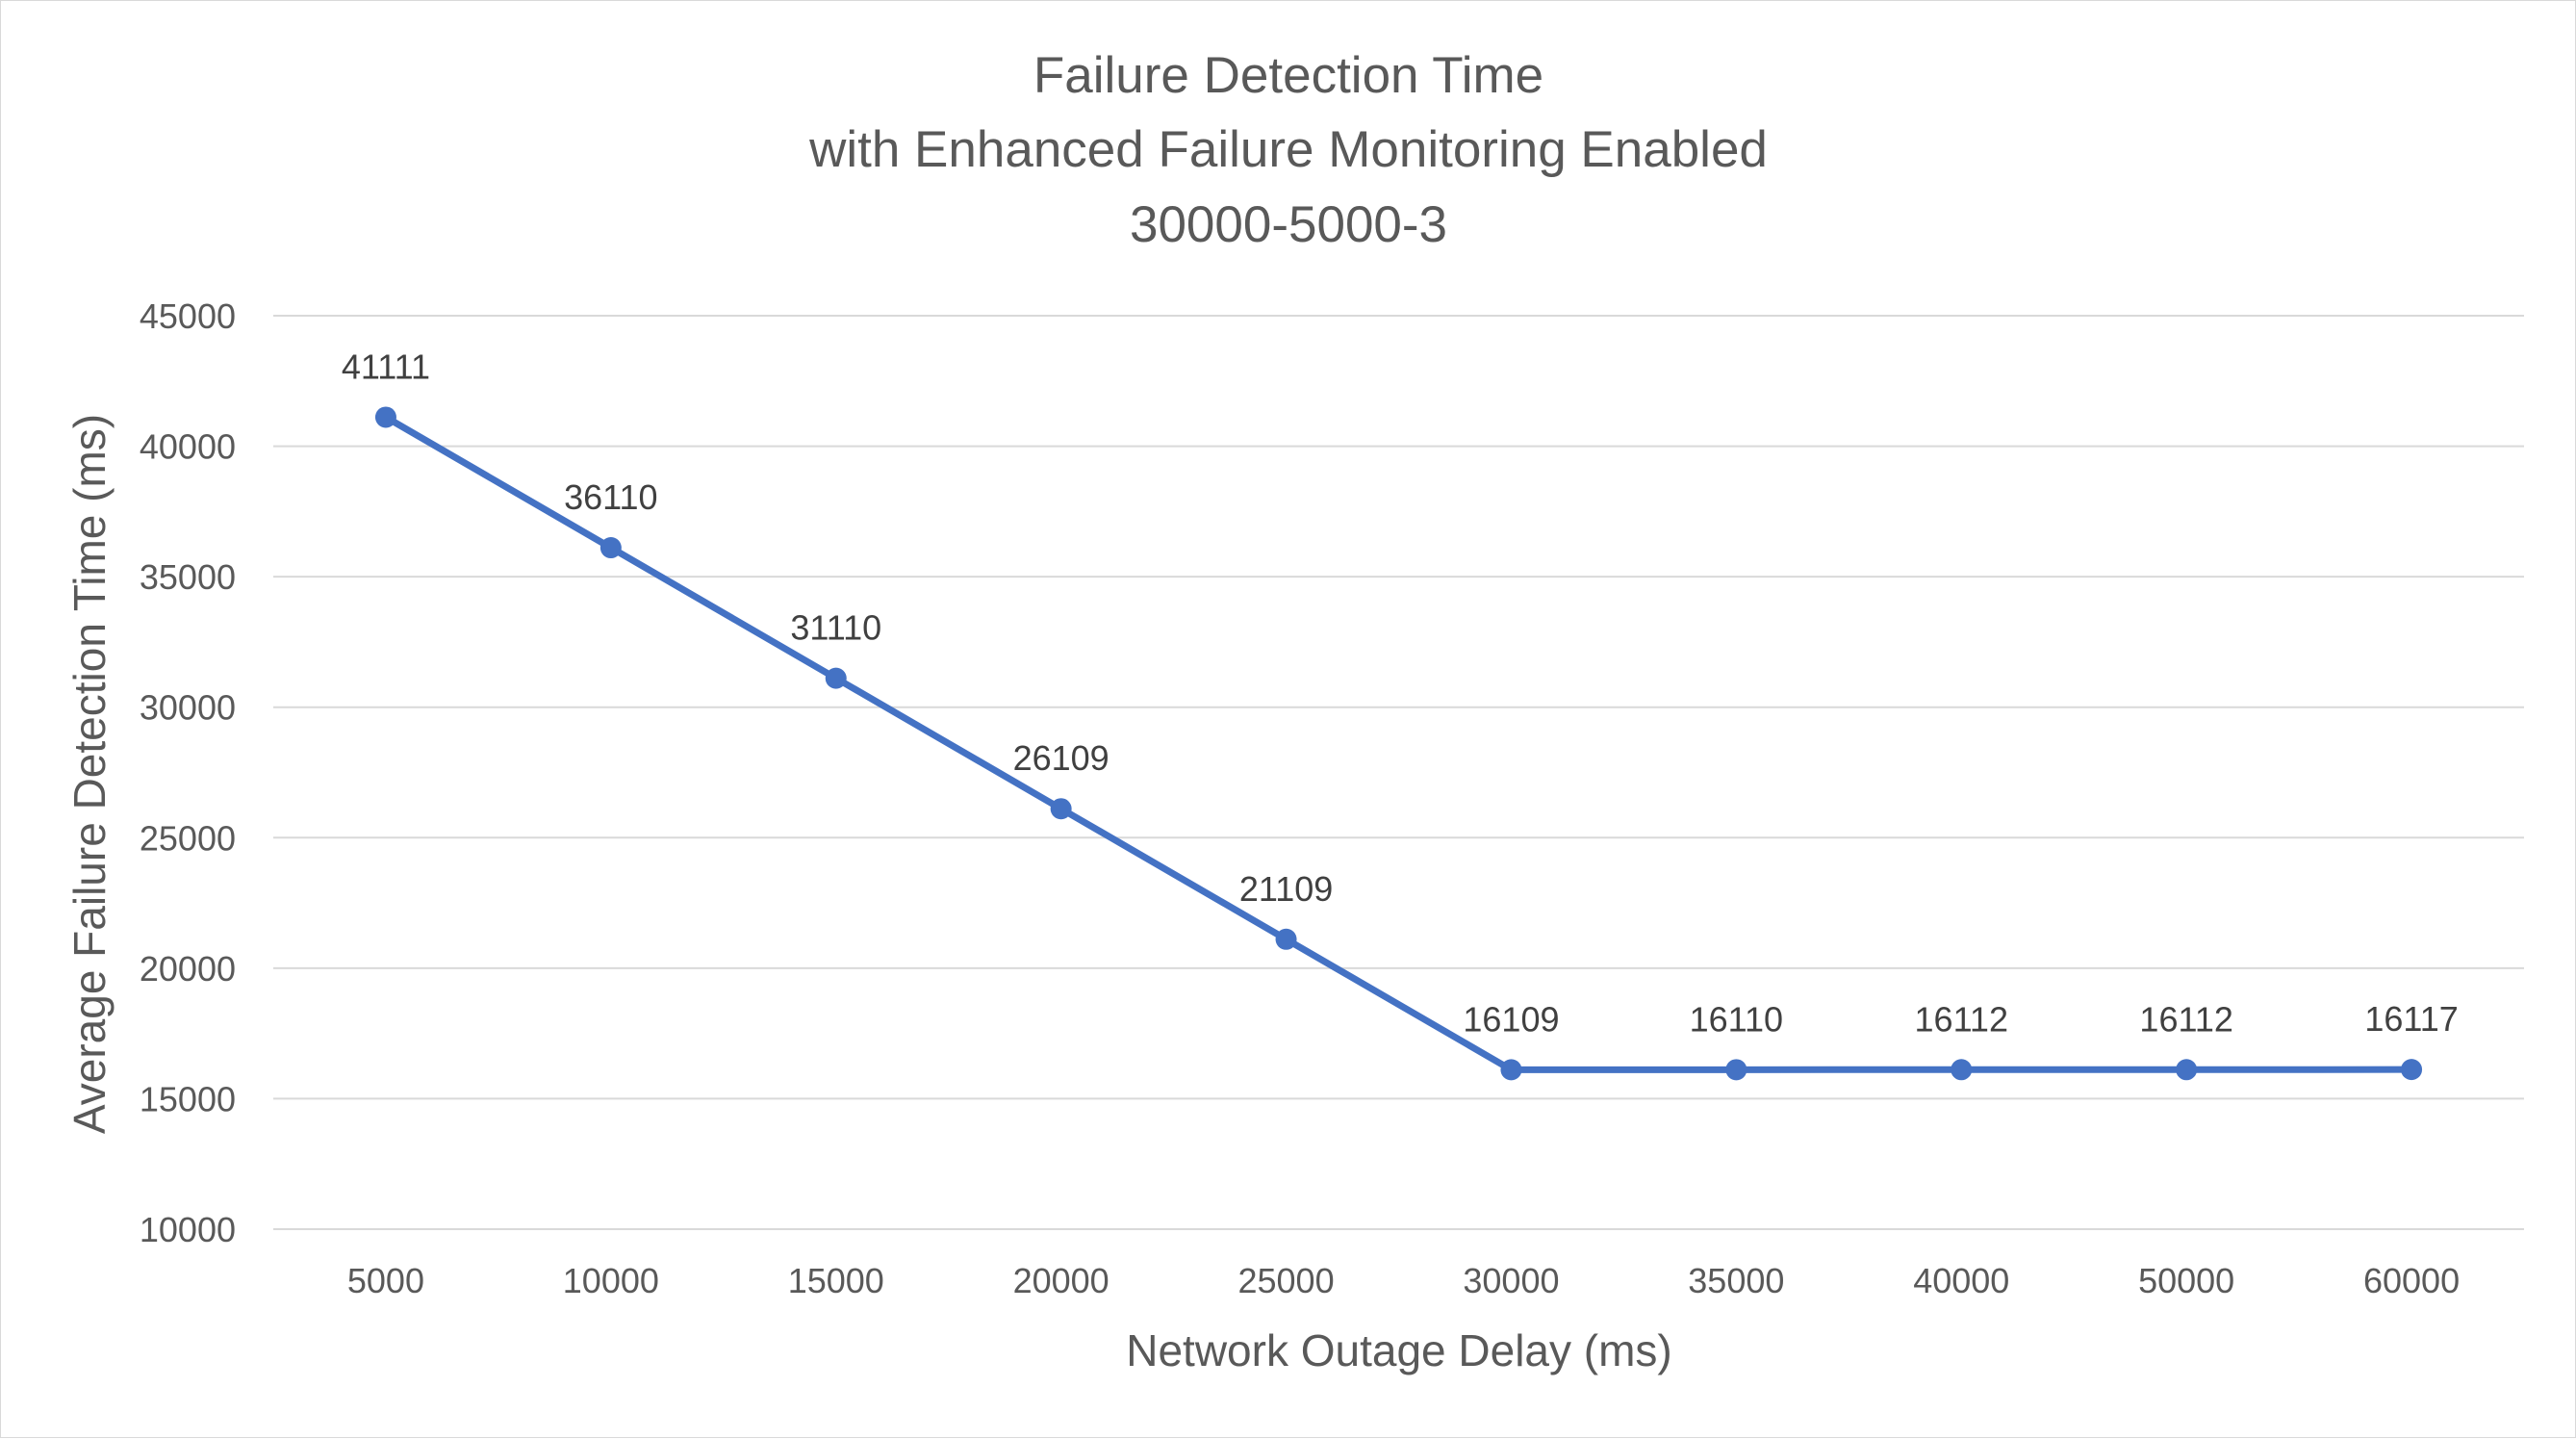 This screenshot has width=2576, height=1439. What do you see at coordinates (611, 1281) in the screenshot?
I see `x-tick-label: 10000` at bounding box center [611, 1281].